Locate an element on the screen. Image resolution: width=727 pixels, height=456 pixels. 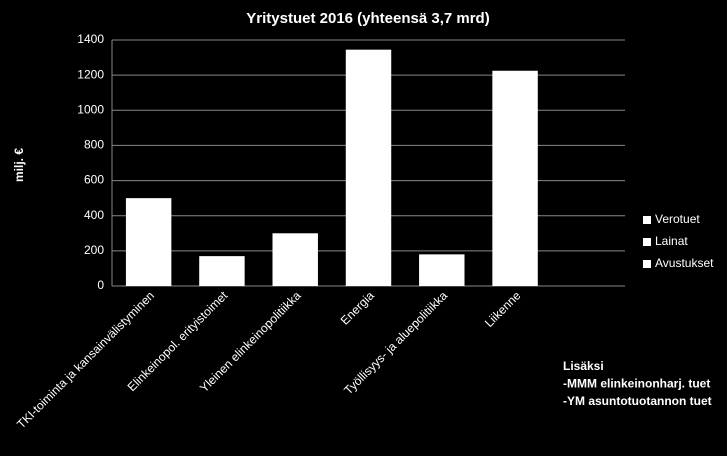
x-tick-label: Energia is located at coordinates (357, 307).